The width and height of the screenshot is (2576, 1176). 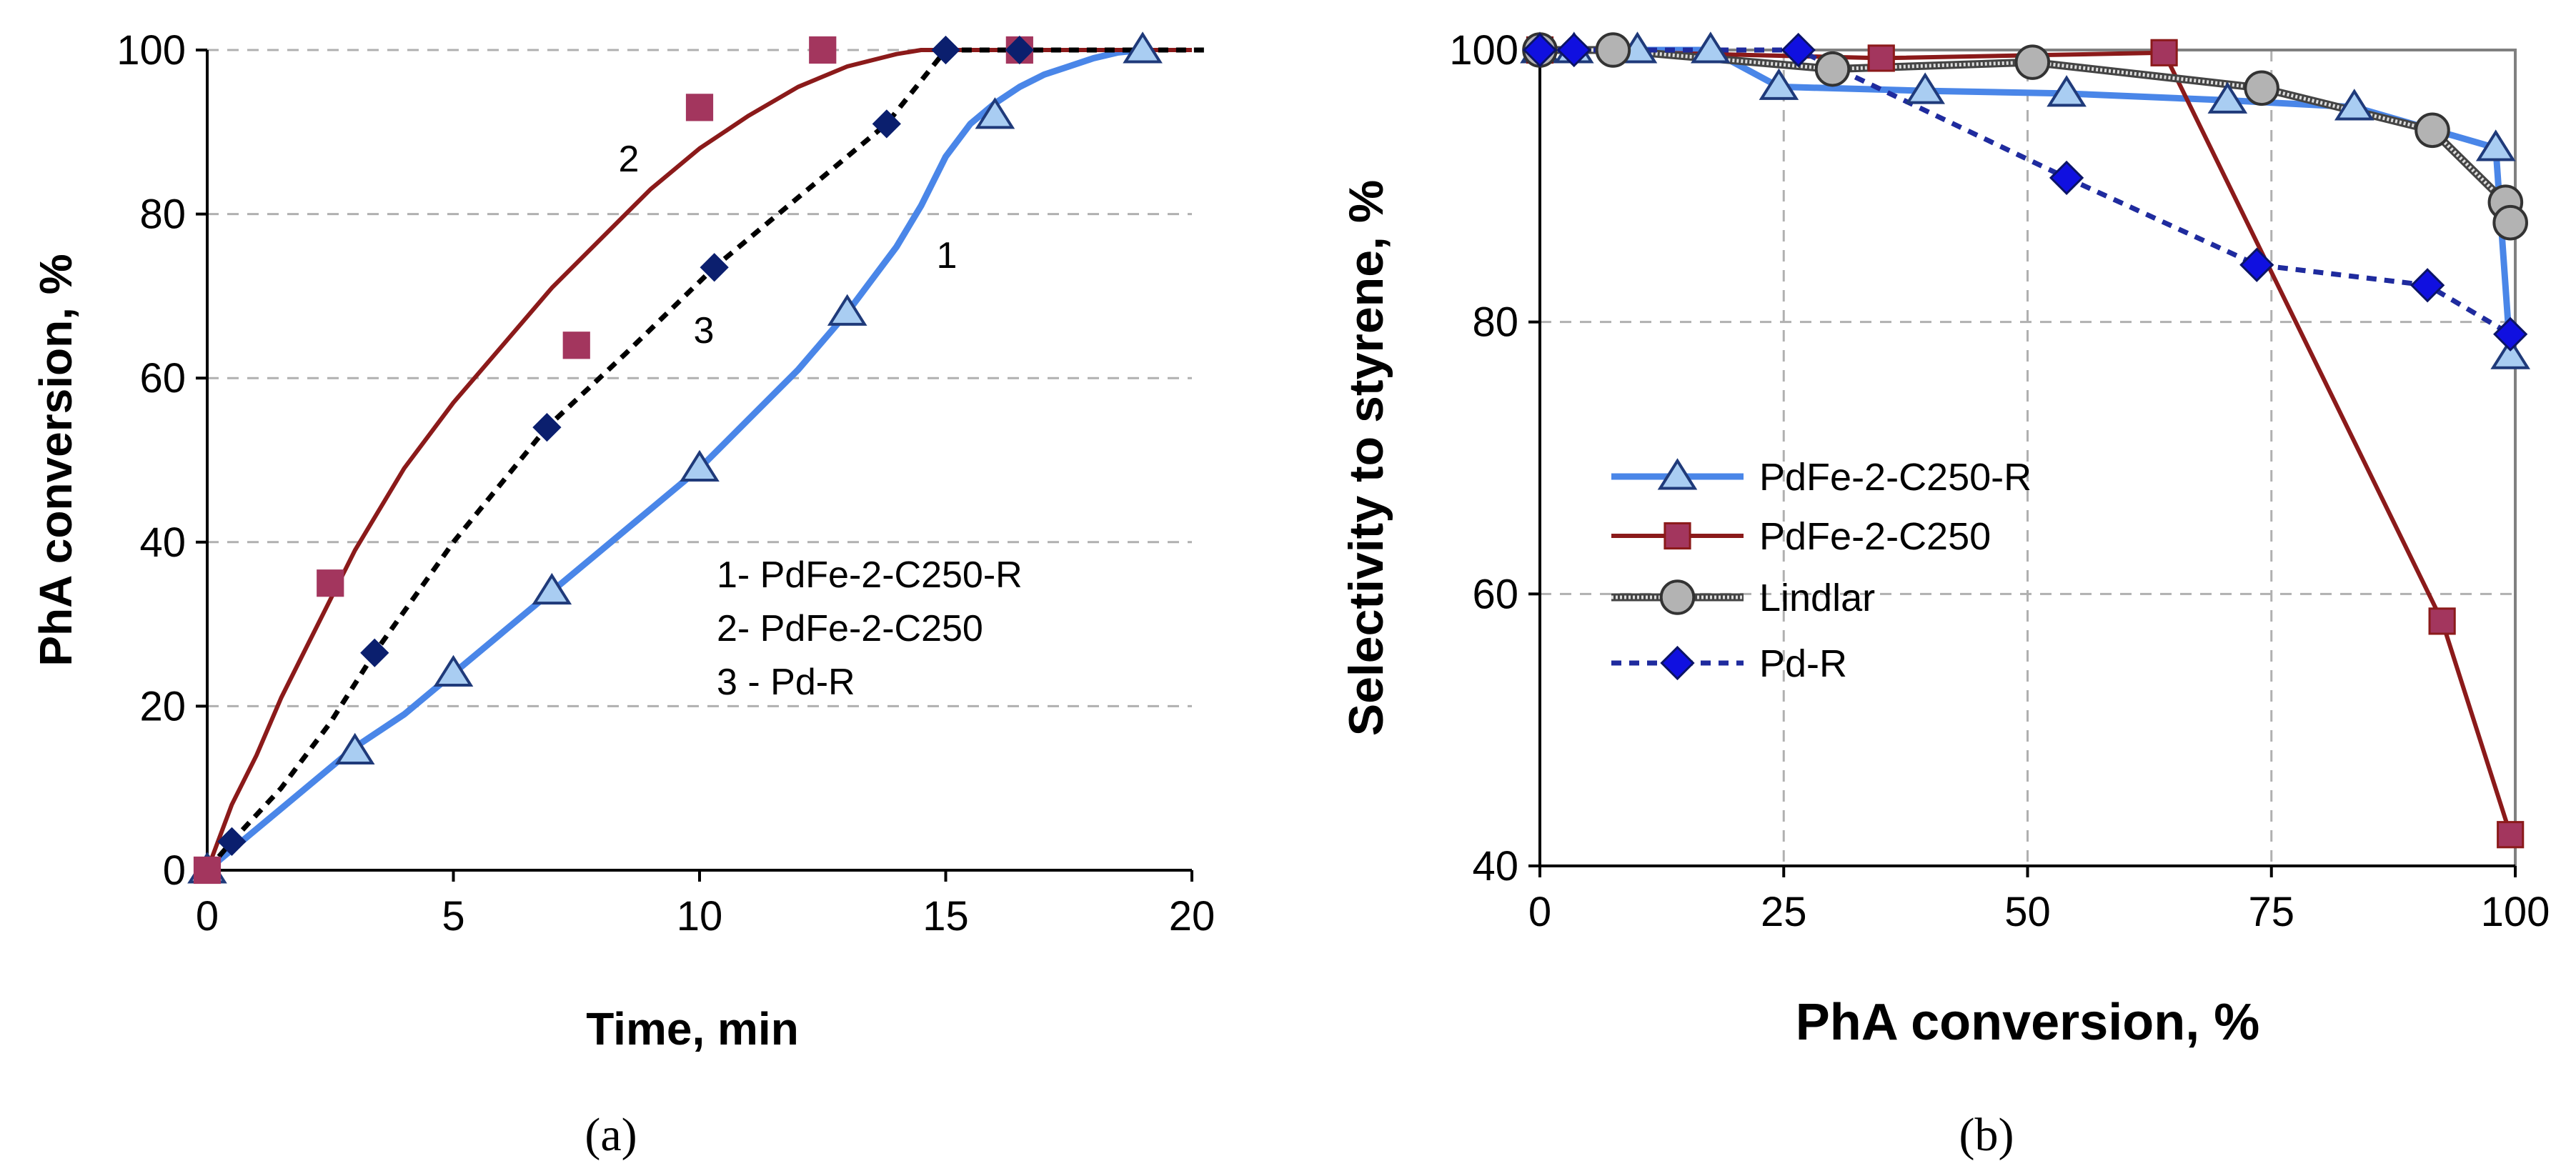 What do you see at coordinates (2027, 912) in the screenshot?
I see `x-tick-label: 50` at bounding box center [2027, 912].